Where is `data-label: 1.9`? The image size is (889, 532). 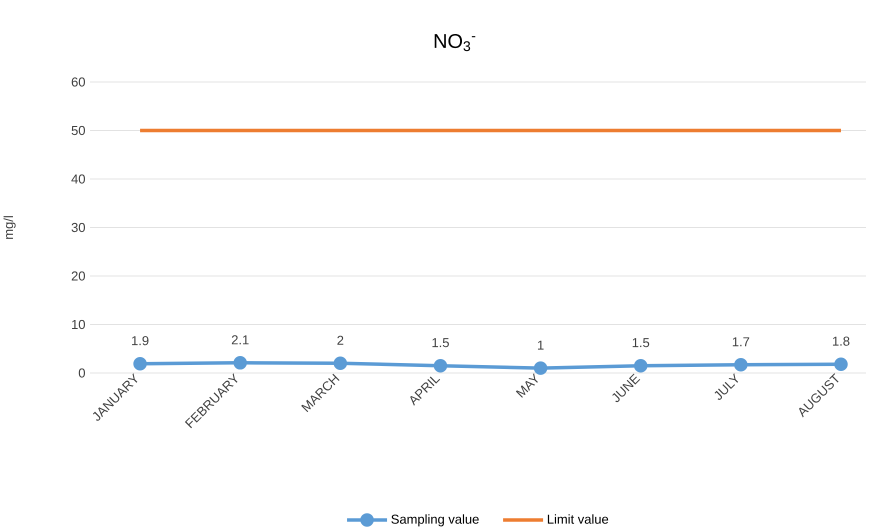 data-label: 1.9 is located at coordinates (140, 341).